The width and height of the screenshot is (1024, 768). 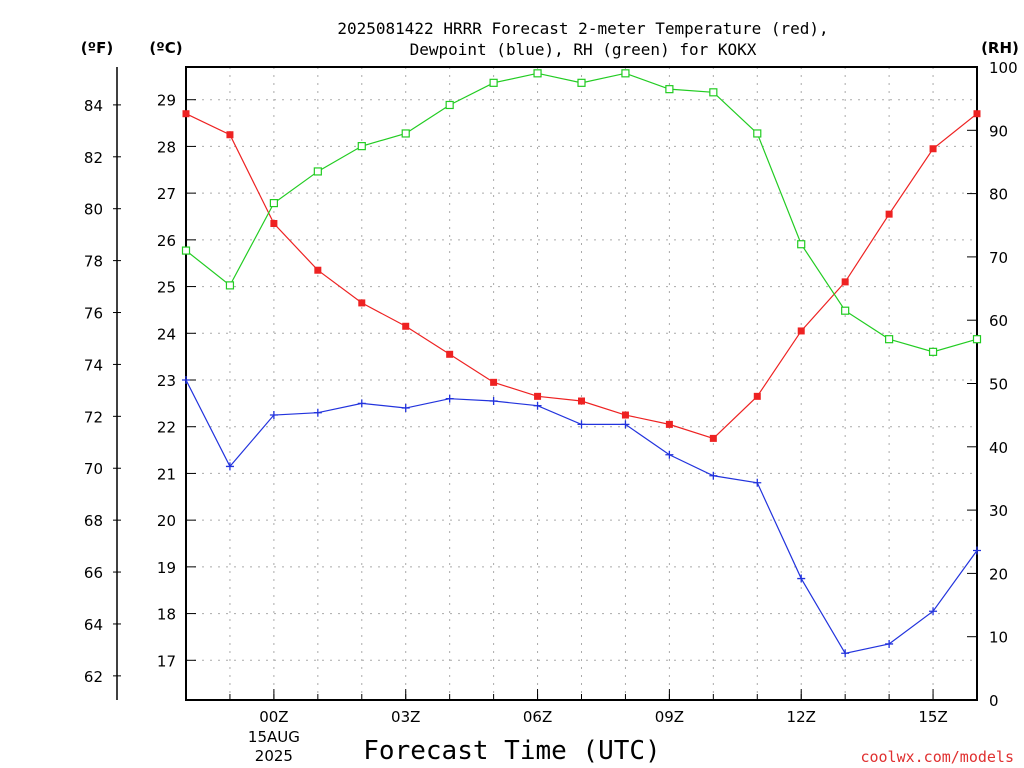 What do you see at coordinates (998, 195) in the screenshot?
I see `rh-tick-label: 80` at bounding box center [998, 195].